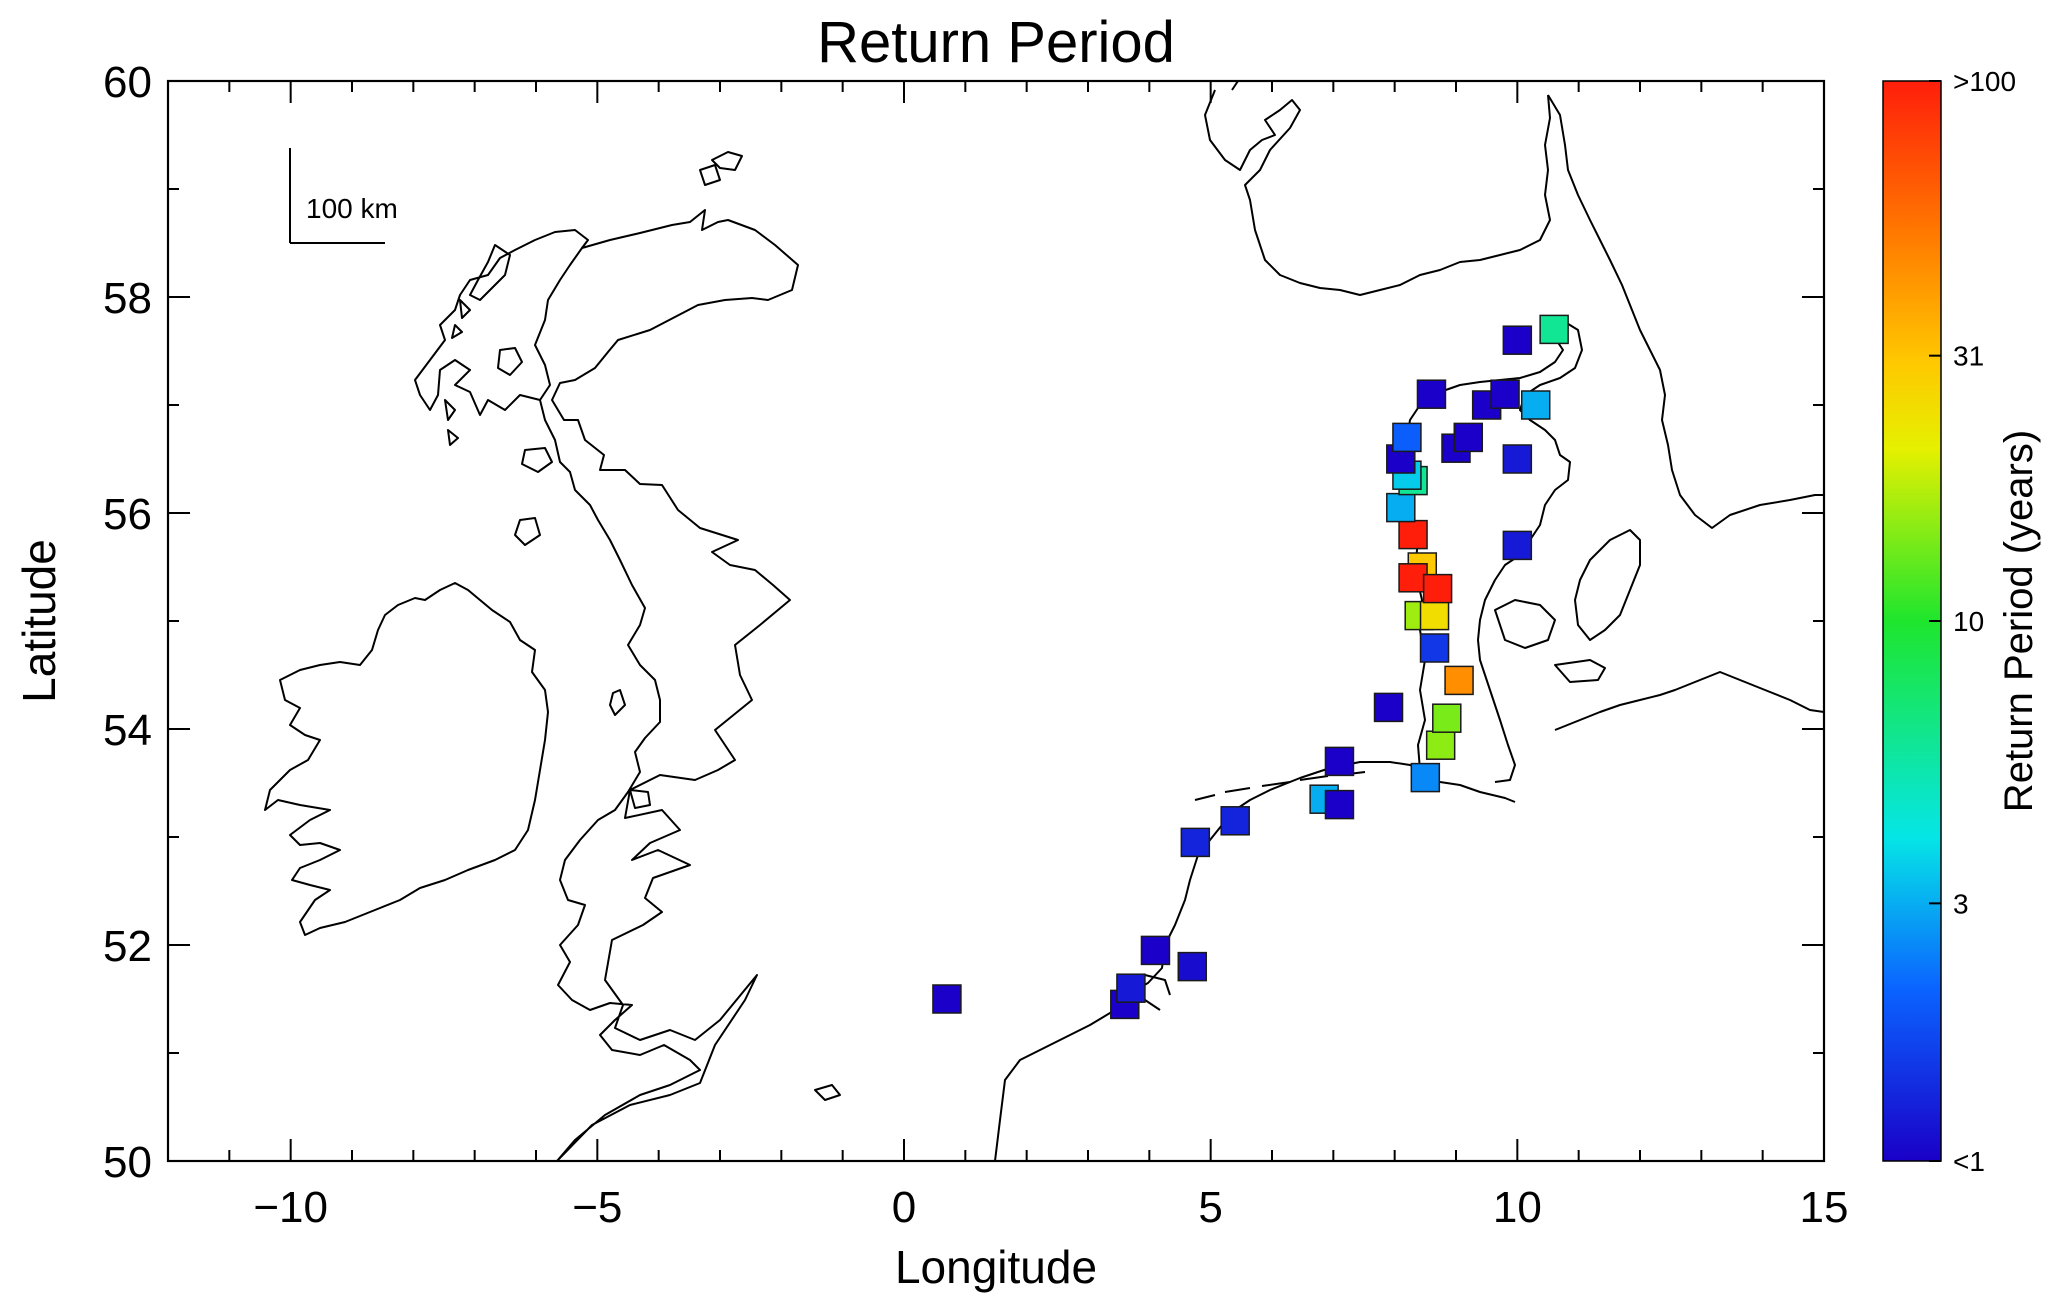 This screenshot has width=2067, height=1308. Describe the element at coordinates (290, 1207) in the screenshot. I see `x-tick-label: −10` at that location.